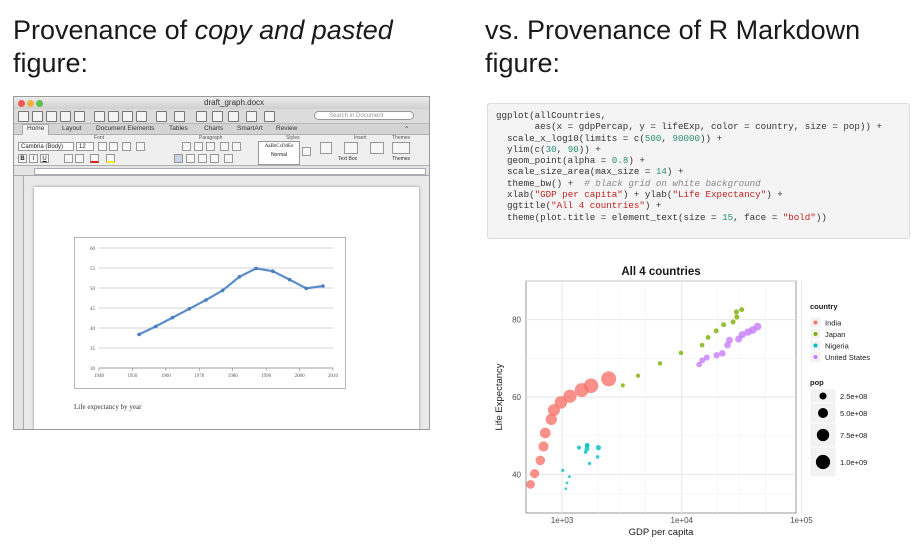  Describe the element at coordinates (36, 129) in the screenshot. I see `tab-home: Home` at that location.